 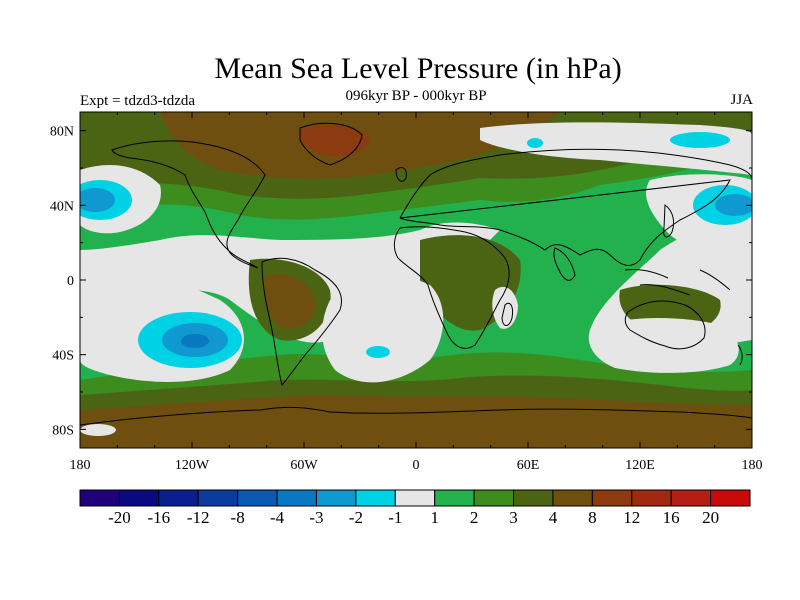 I want to click on field-blue-npac, so click(x=97, y=200).